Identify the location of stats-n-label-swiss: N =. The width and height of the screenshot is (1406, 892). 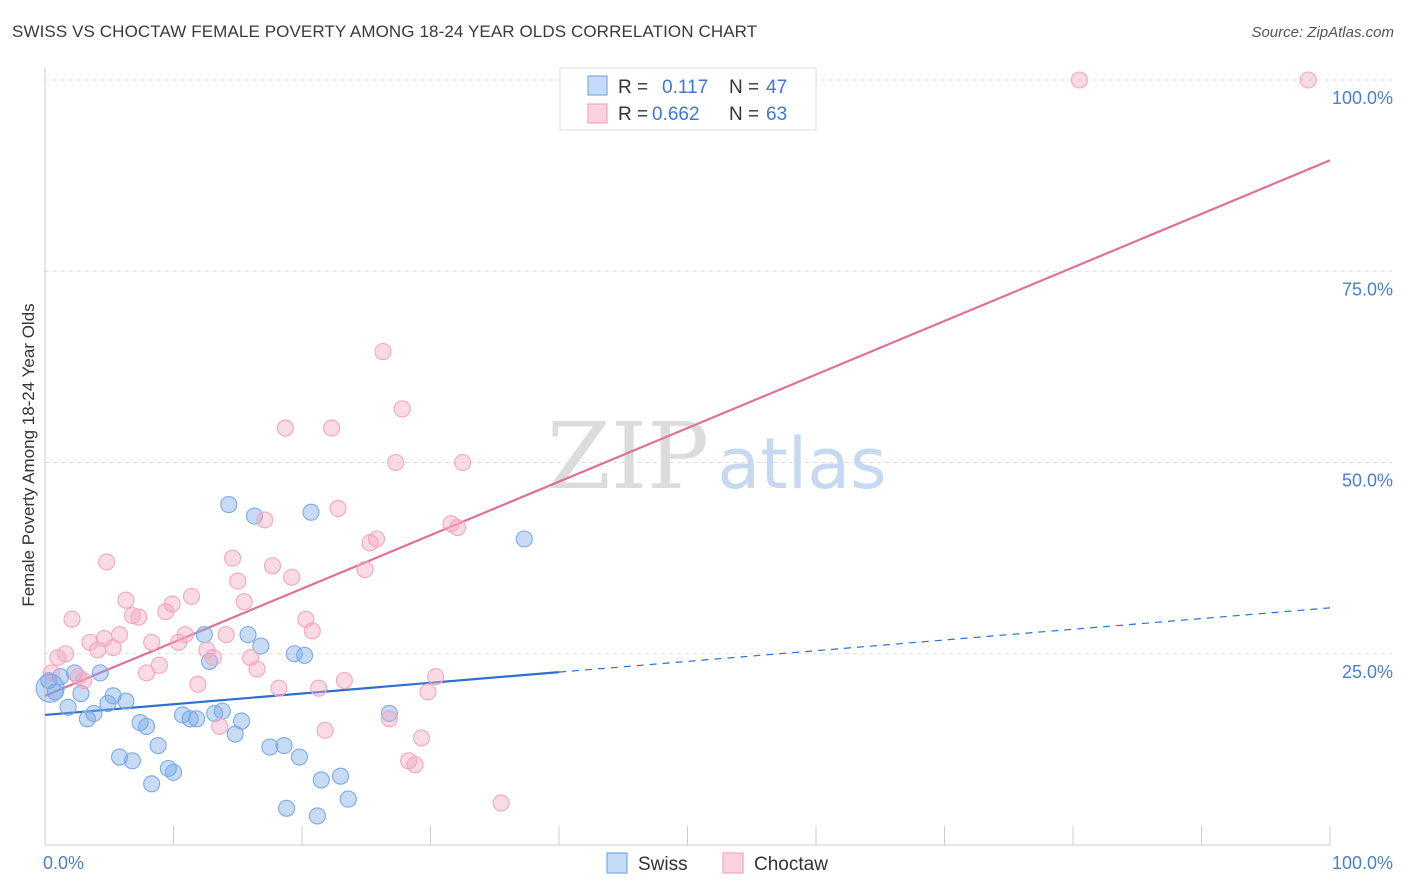
(744, 87).